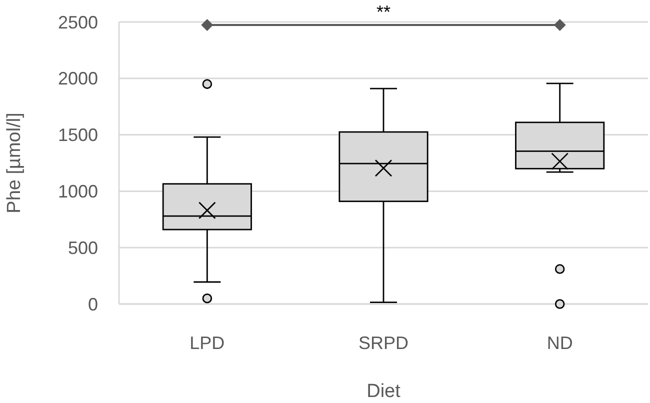  Describe the element at coordinates (559, 343) in the screenshot. I see `x-tick-label: ND` at that location.